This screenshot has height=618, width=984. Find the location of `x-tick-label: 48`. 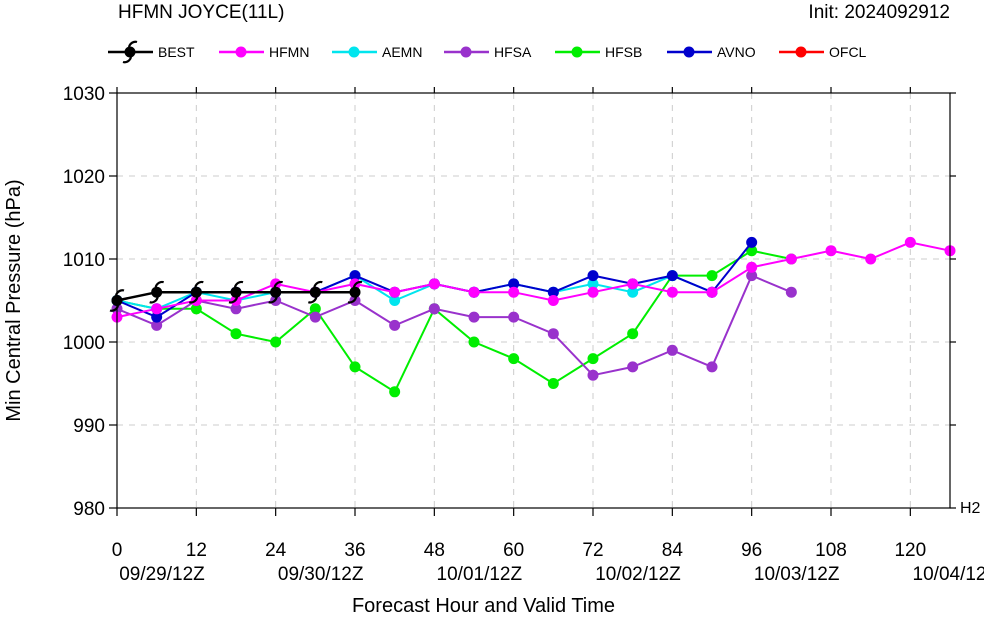

x-tick-label: 48 is located at coordinates (434, 550).